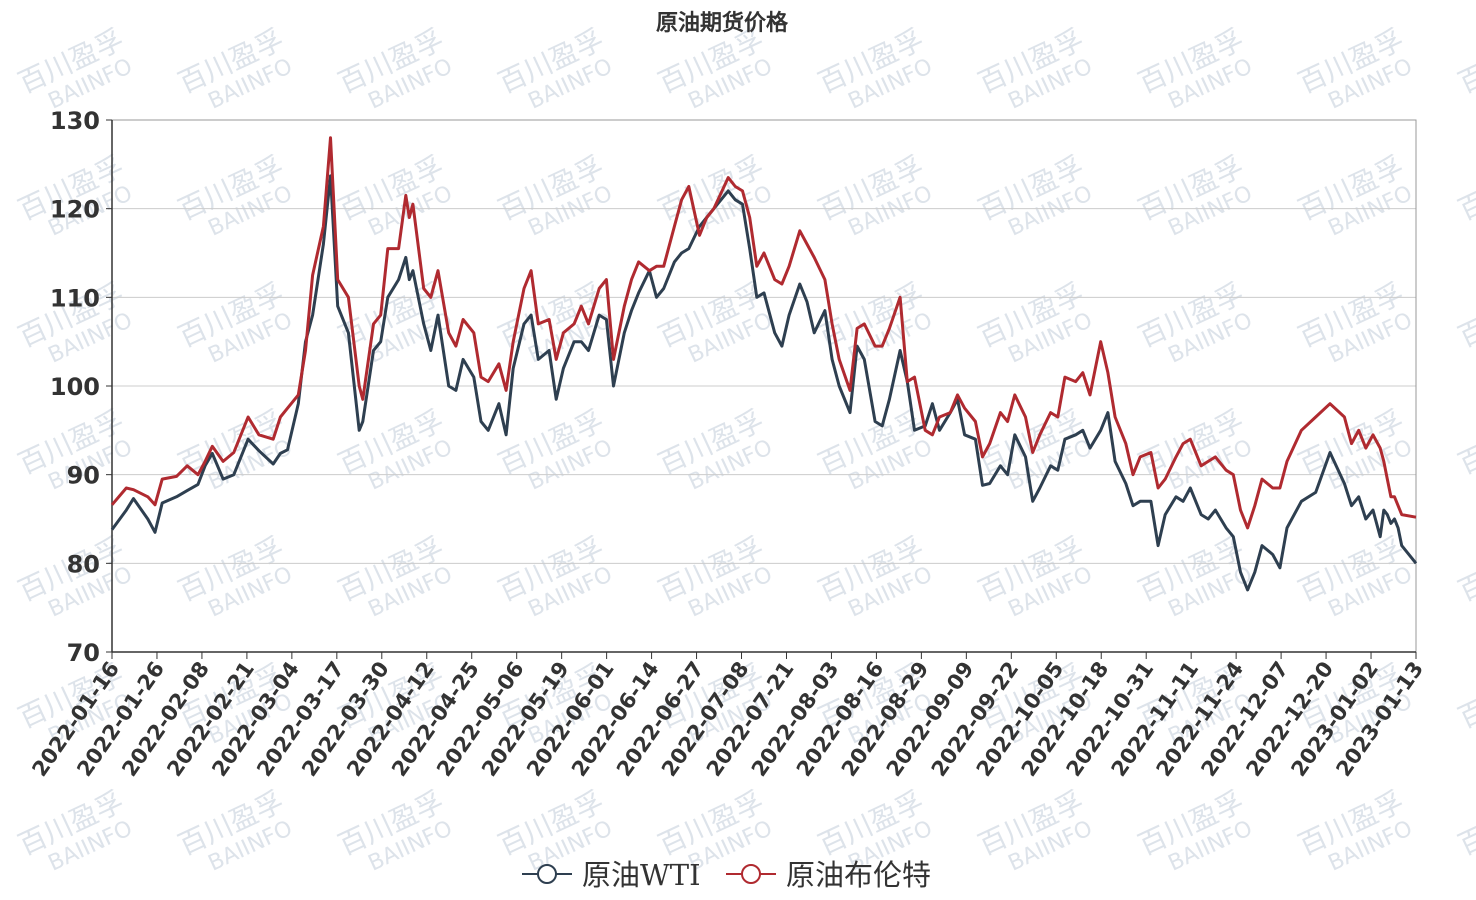 This screenshot has height=900, width=1476. Describe the element at coordinates (858, 875) in the screenshot. I see `legend-label: 原油布伦特` at that location.